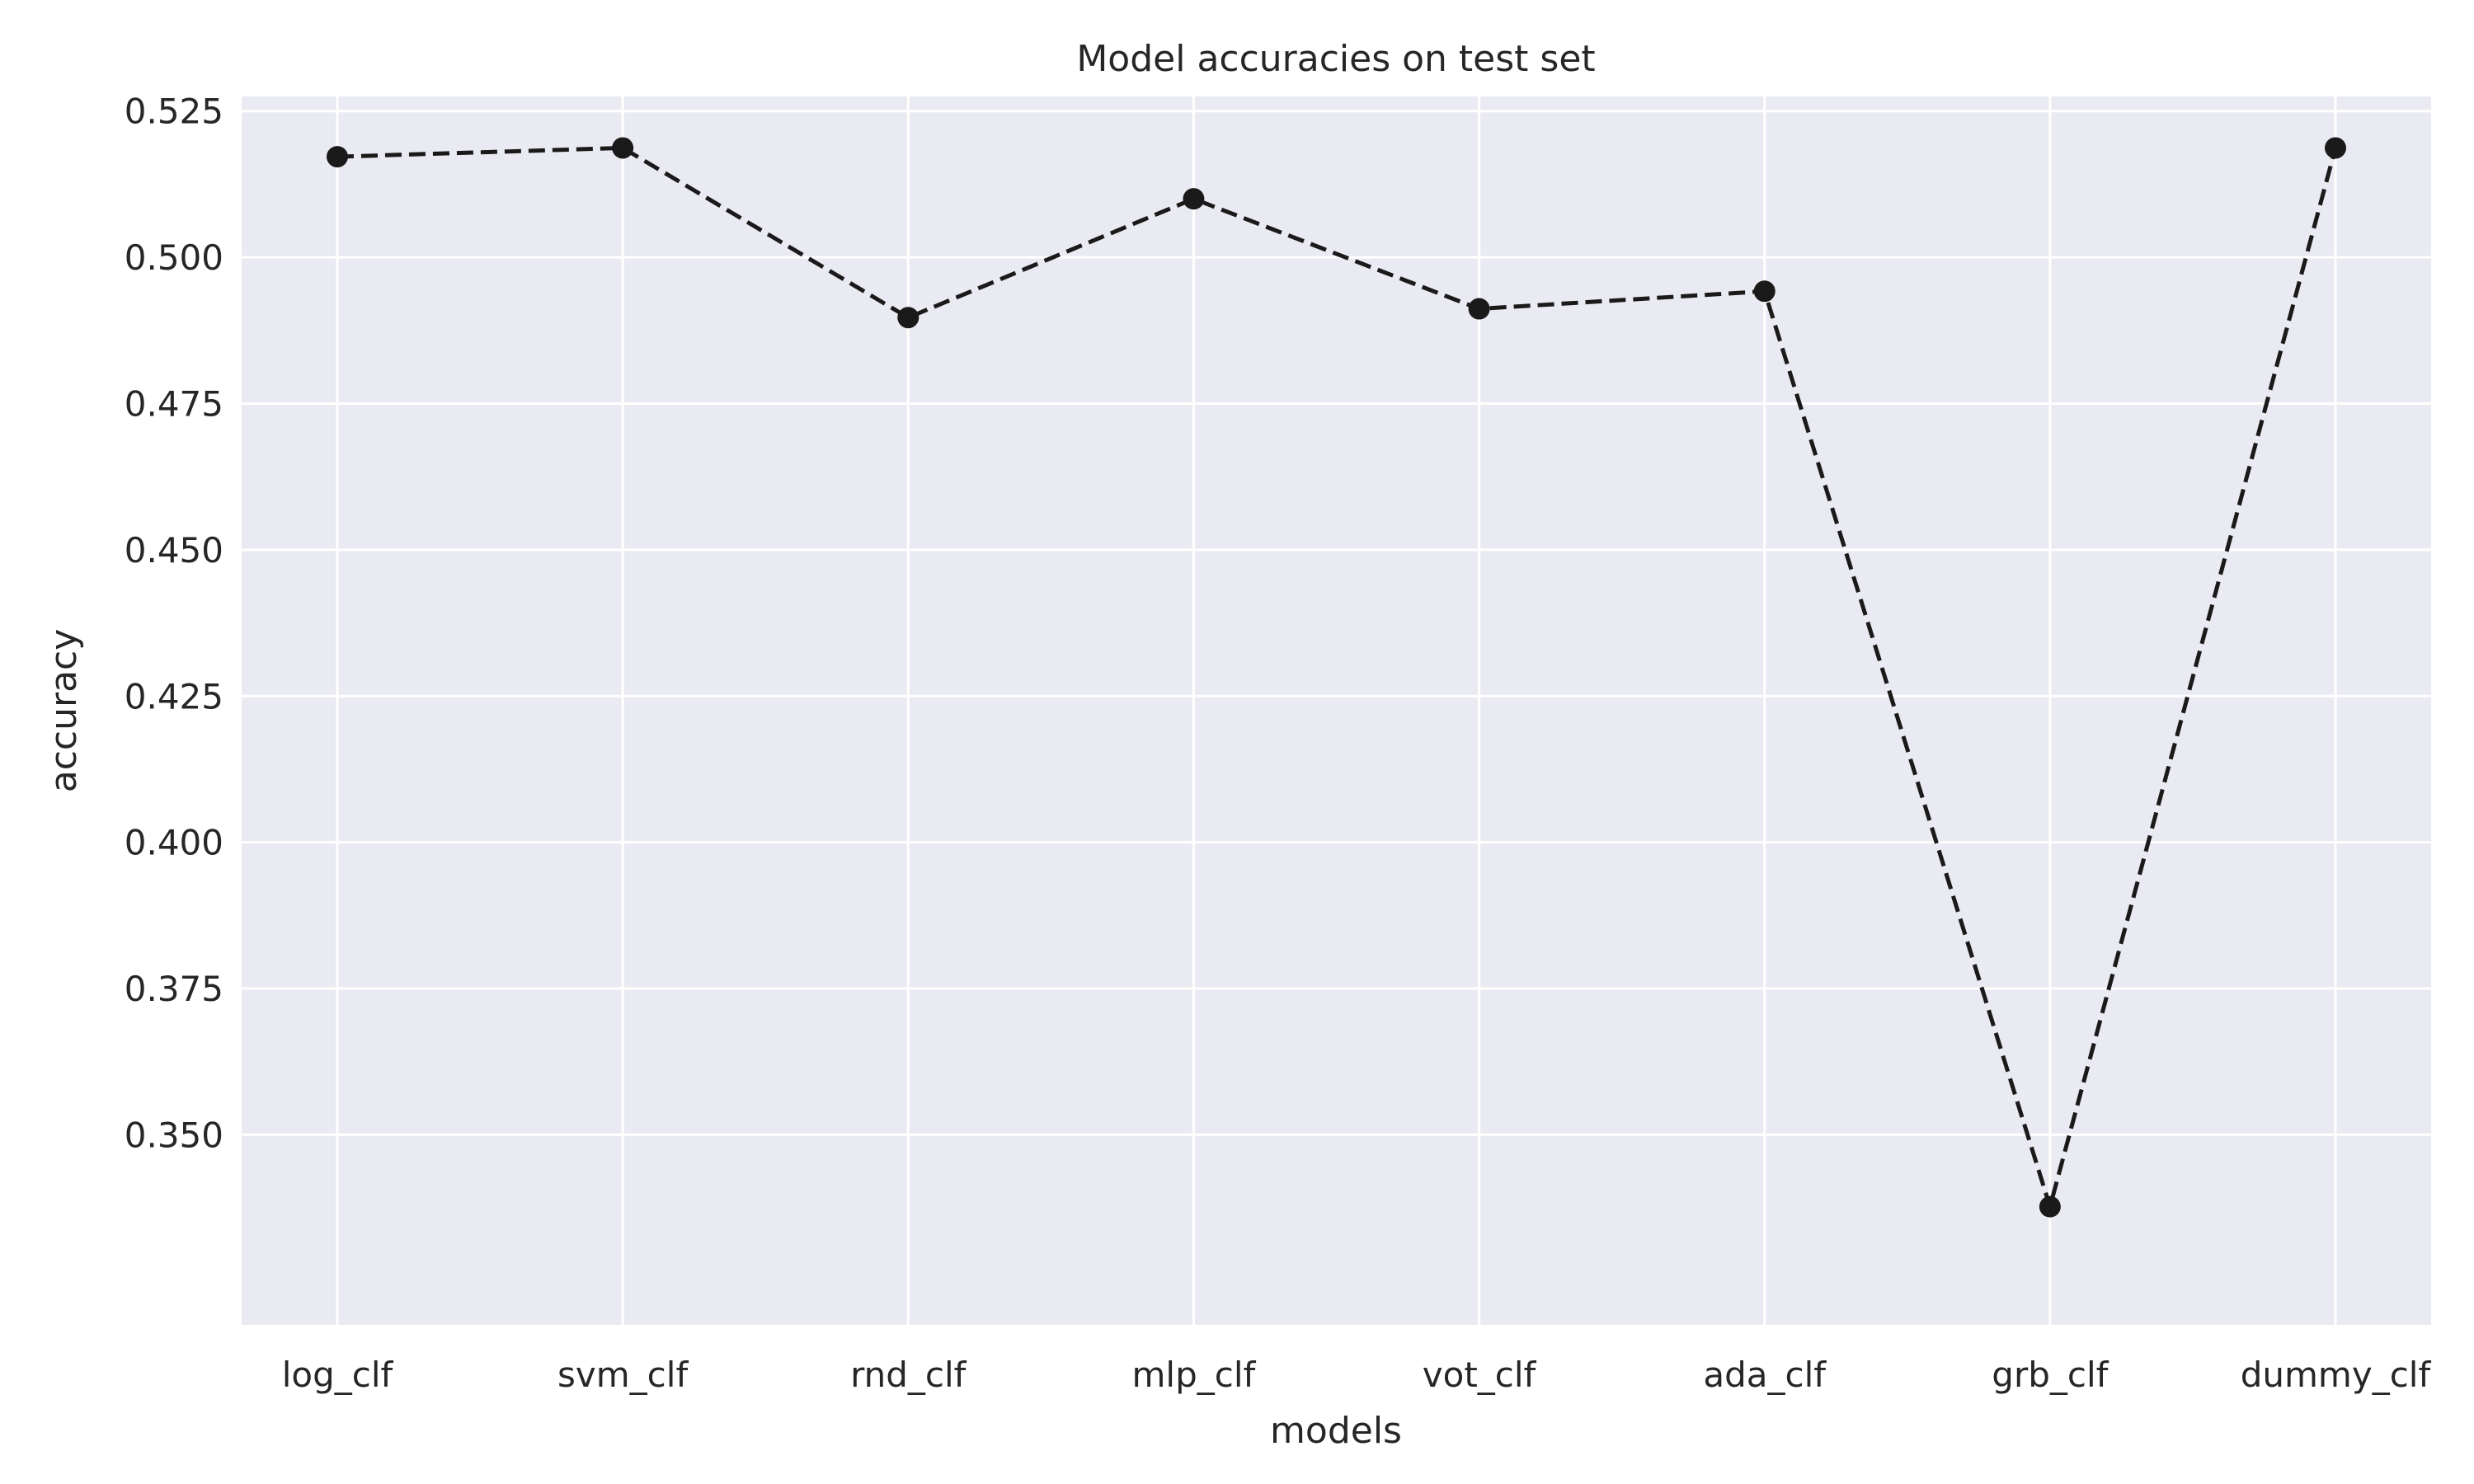  What do you see at coordinates (338, 1375) in the screenshot?
I see `x-tick-label: log_clf` at bounding box center [338, 1375].